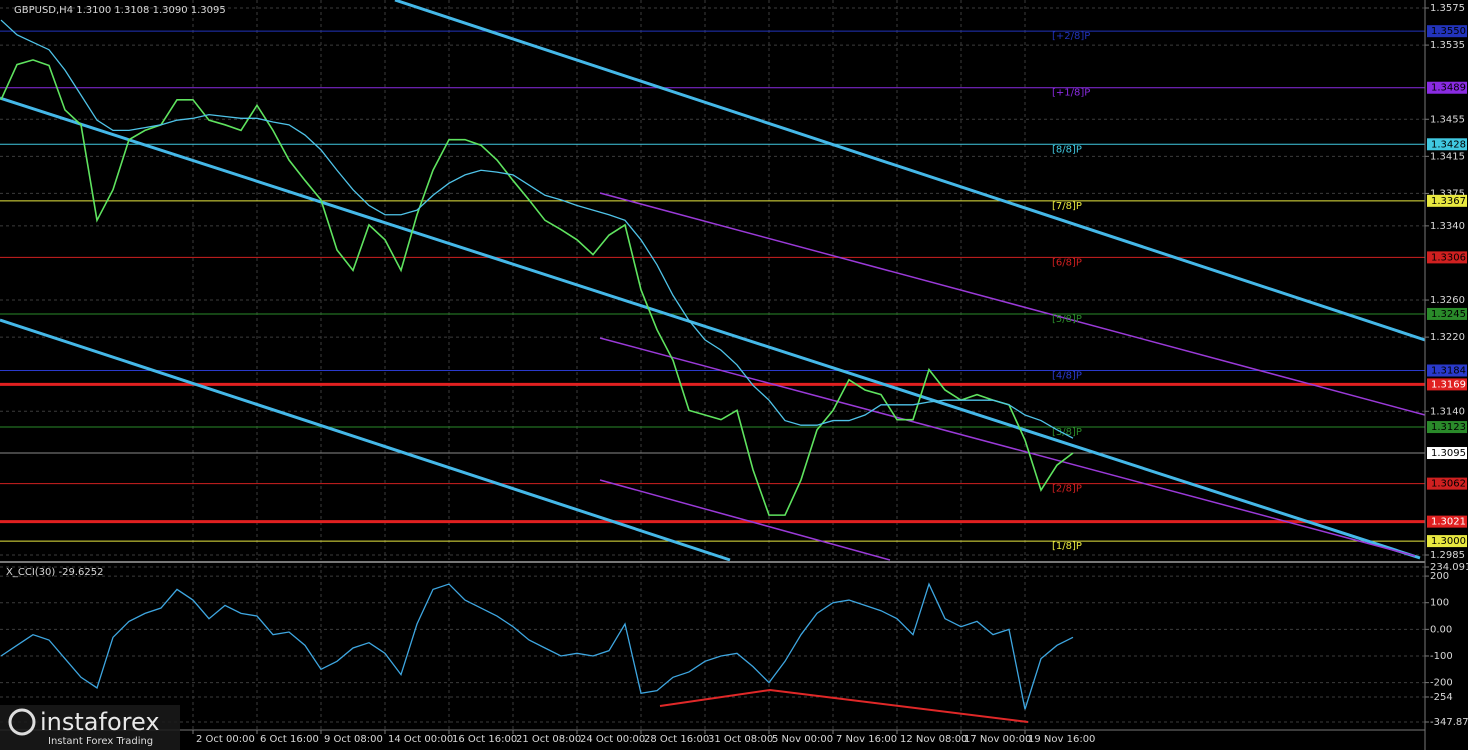 This screenshot has width=1468, height=750. Describe the element at coordinates (802, 739) in the screenshot. I see `x-tick-label: 5 Nov 00:00` at that location.